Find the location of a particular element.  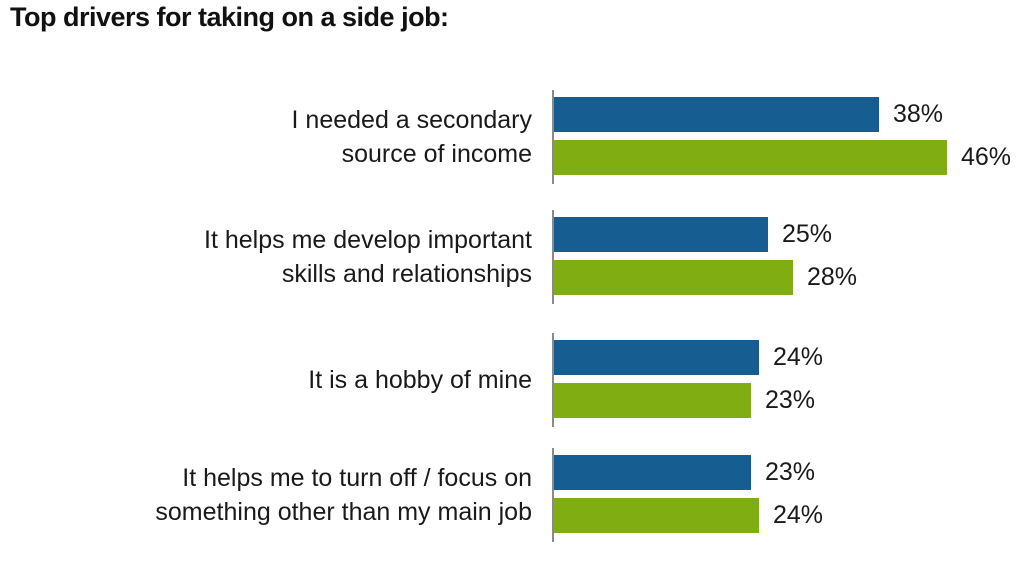

bar-group-series1: 38% is located at coordinates (748, 114).